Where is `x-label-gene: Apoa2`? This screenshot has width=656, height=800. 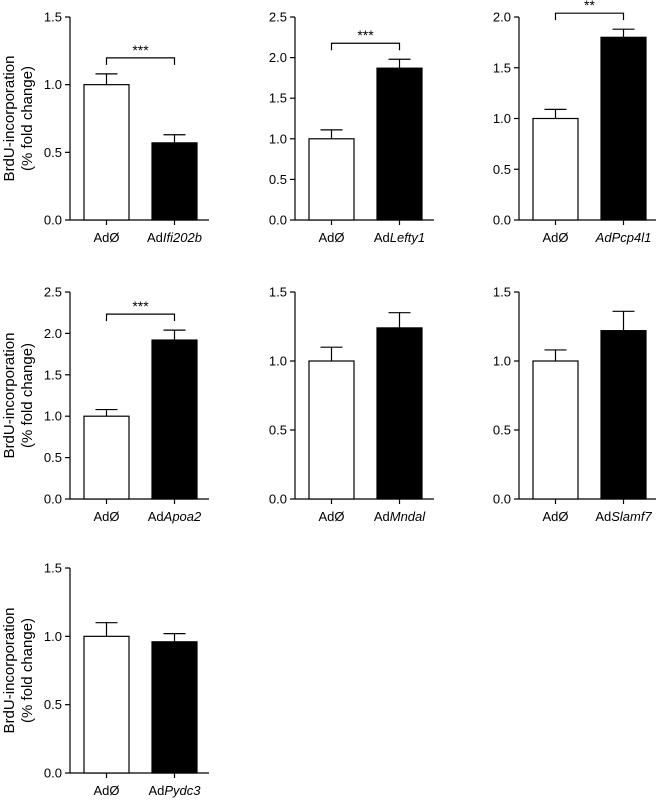
x-label-gene: Apoa2 is located at coordinates (182, 516).